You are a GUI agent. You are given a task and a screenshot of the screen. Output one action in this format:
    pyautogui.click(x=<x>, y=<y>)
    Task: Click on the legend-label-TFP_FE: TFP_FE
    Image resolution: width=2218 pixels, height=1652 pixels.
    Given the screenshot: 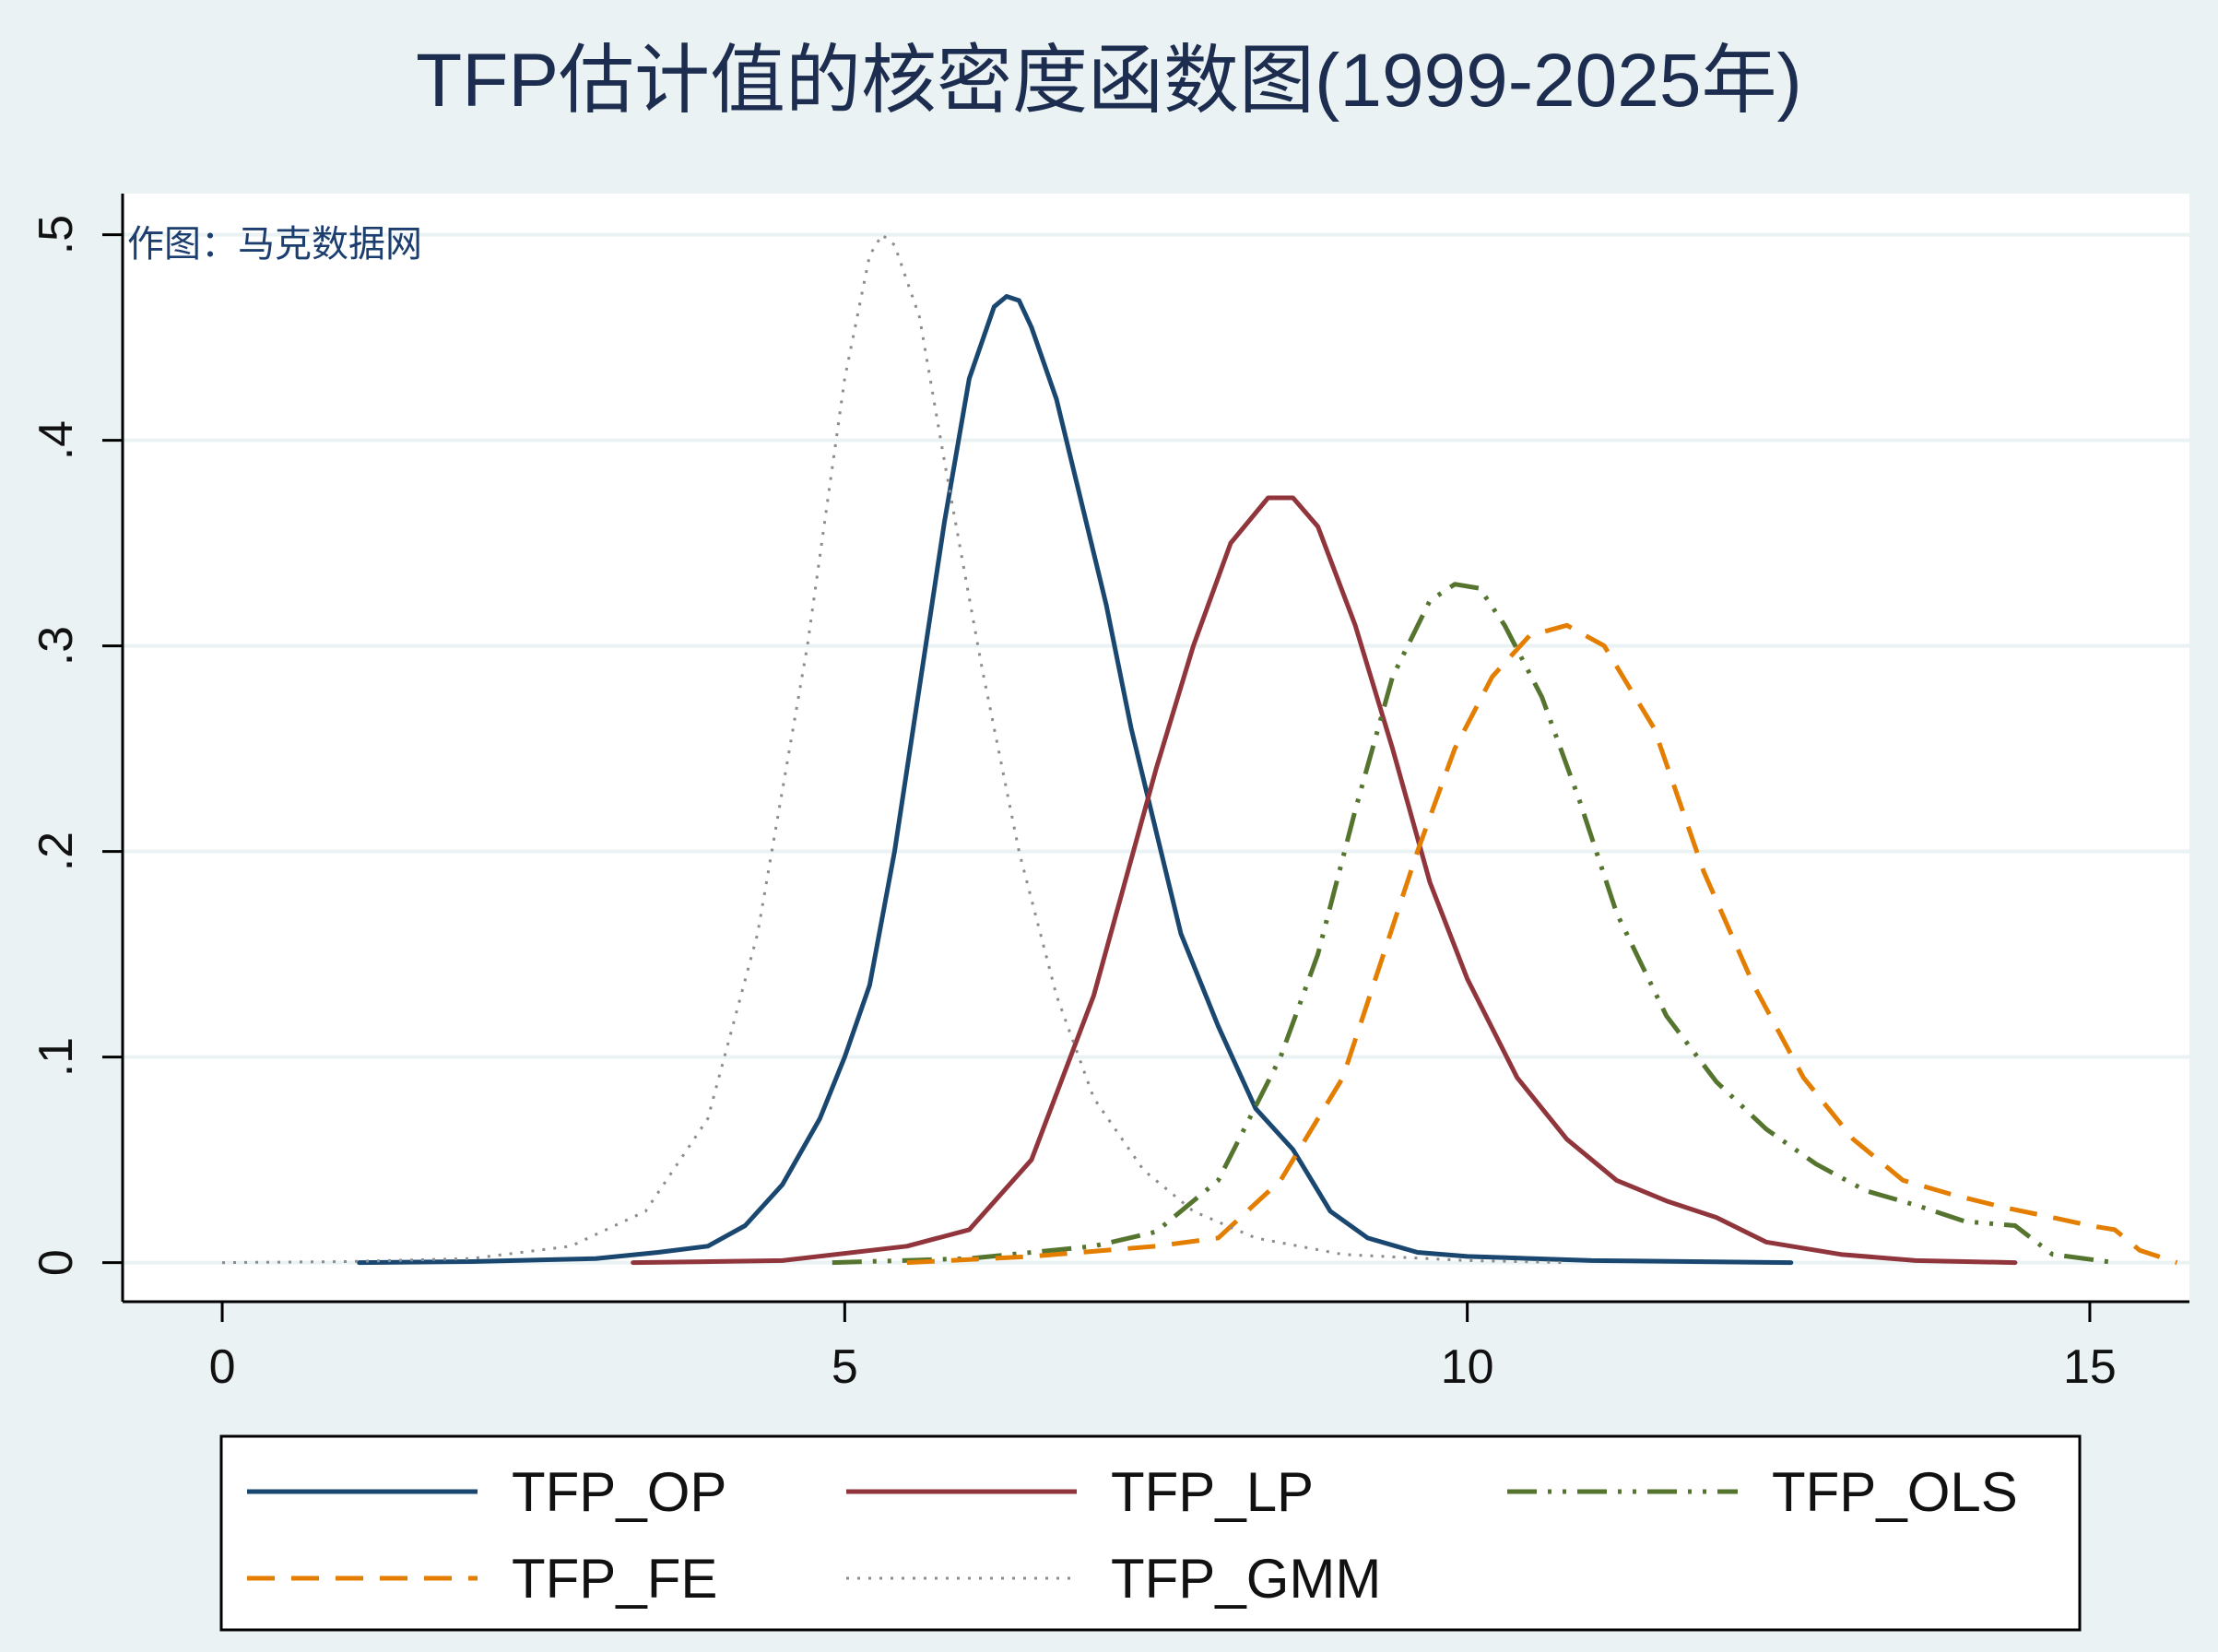 What is the action you would take?
    pyautogui.click(x=614, y=1579)
    